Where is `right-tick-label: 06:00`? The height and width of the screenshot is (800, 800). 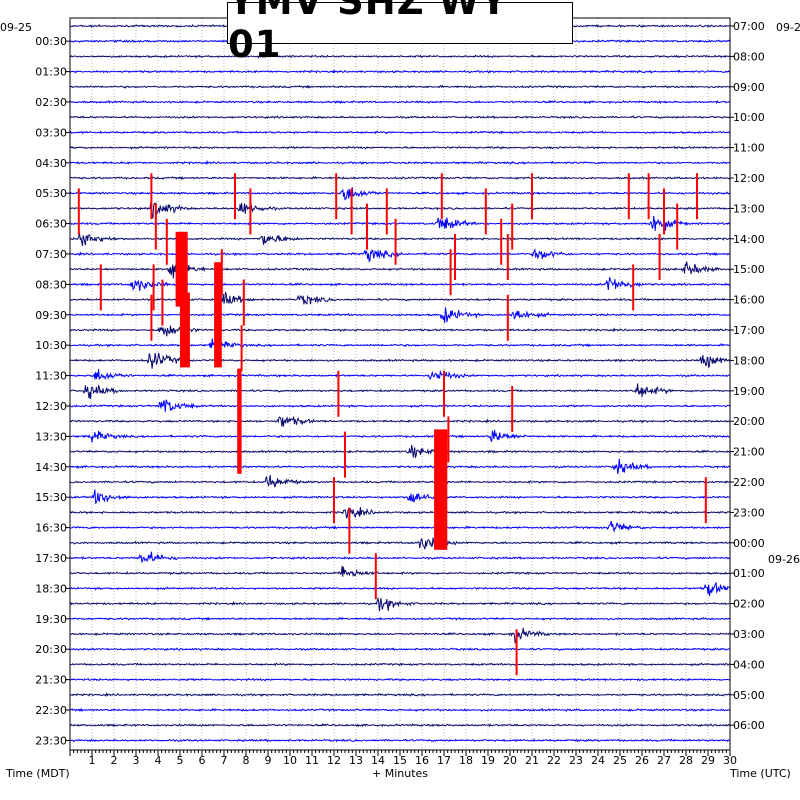 right-tick-label: 06:00 is located at coordinates (749, 725).